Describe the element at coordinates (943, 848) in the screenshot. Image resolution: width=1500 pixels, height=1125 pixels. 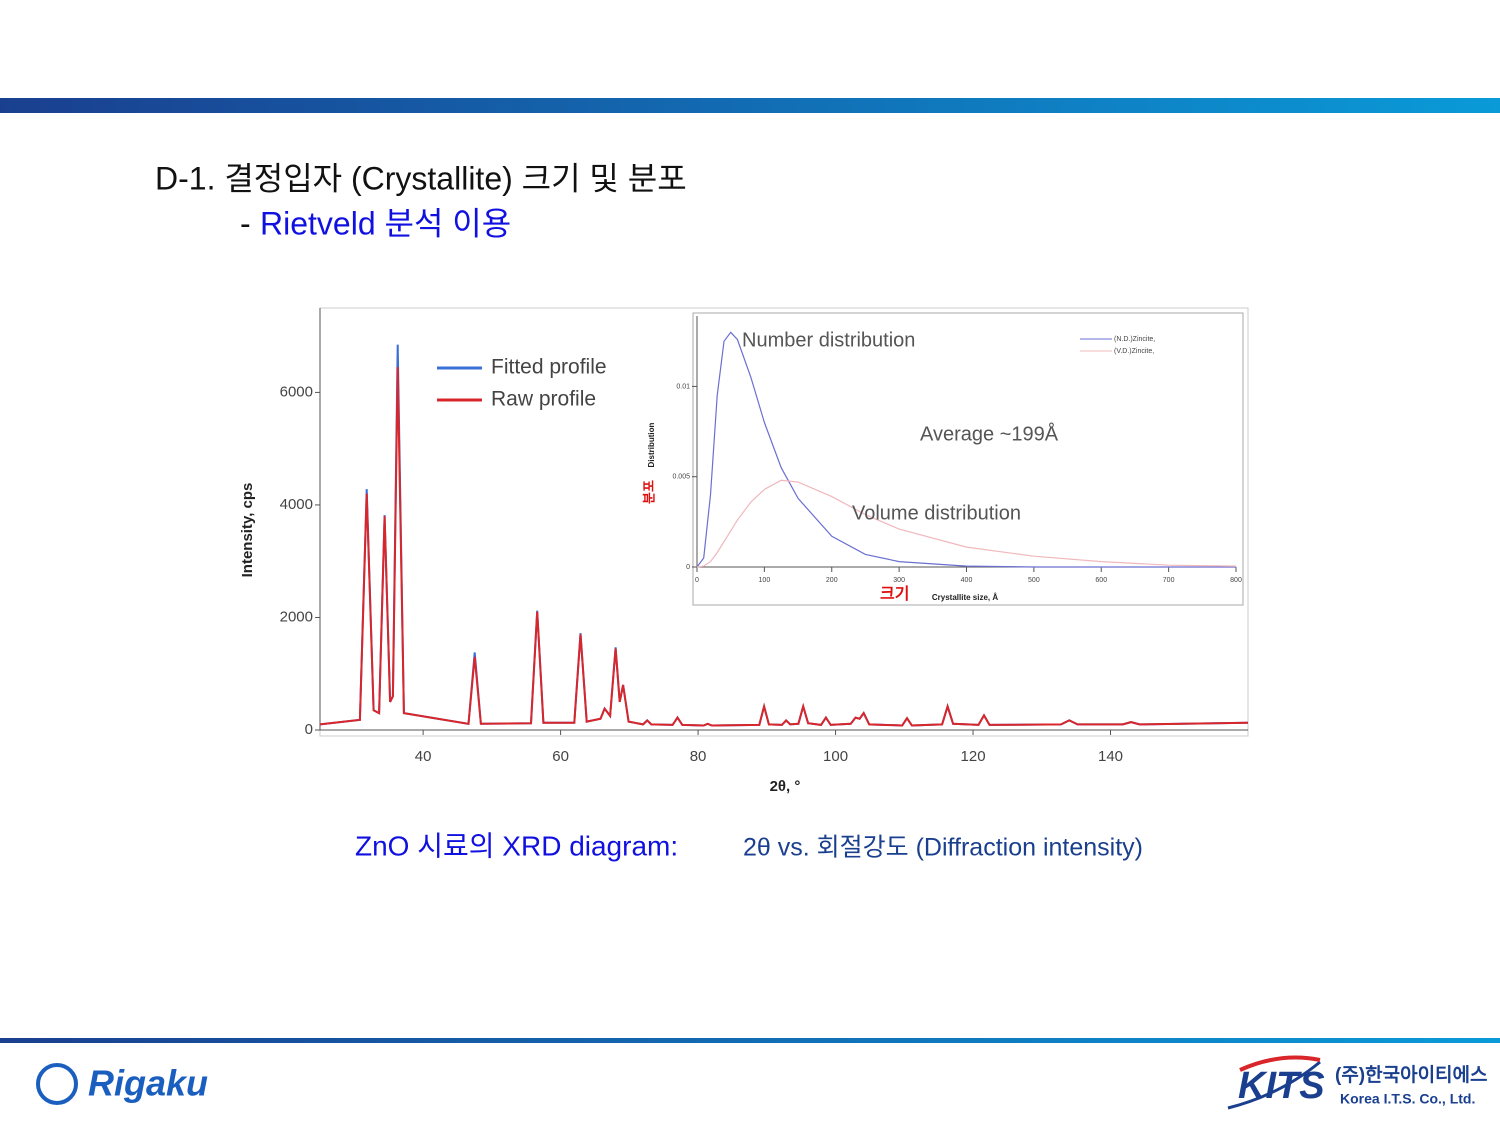
I see `caption-detail: 2θ vs. 회절강도 (Diffraction intensity)` at that location.